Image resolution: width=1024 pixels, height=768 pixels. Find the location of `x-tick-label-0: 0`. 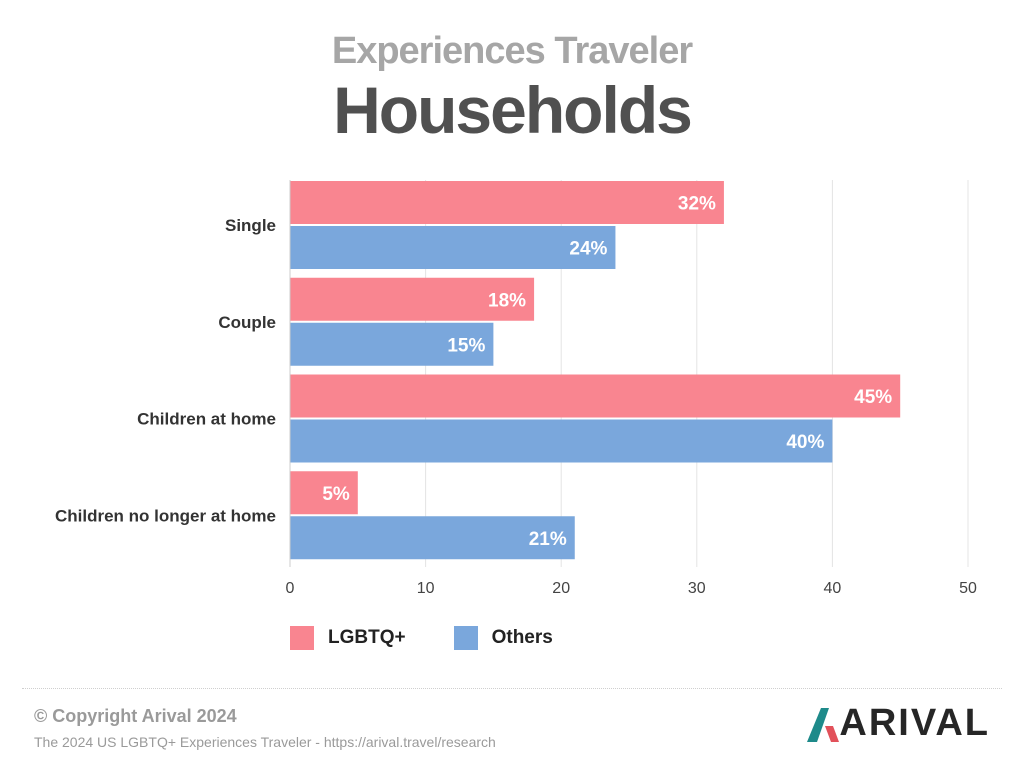

x-tick-label-0: 0 is located at coordinates (290, 588).